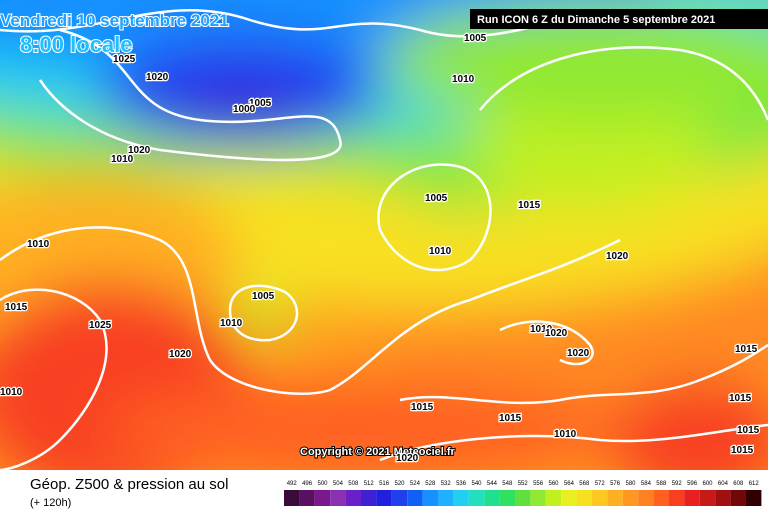 This screenshot has height=517, width=768. What do you see at coordinates (538, 484) in the screenshot?
I see `colorbar-label: 556` at bounding box center [538, 484].